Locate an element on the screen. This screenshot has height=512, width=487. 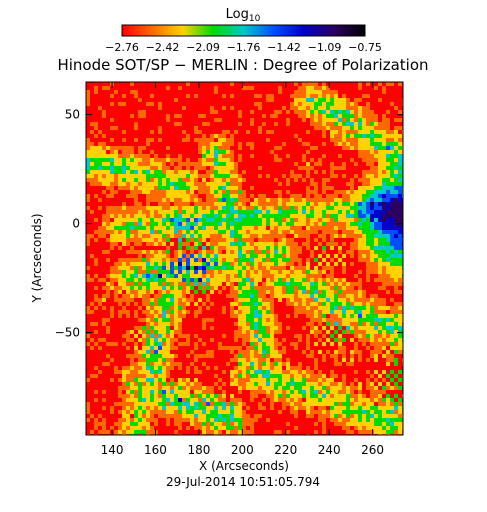
y-tick-label: 0 is located at coordinates (76, 224).